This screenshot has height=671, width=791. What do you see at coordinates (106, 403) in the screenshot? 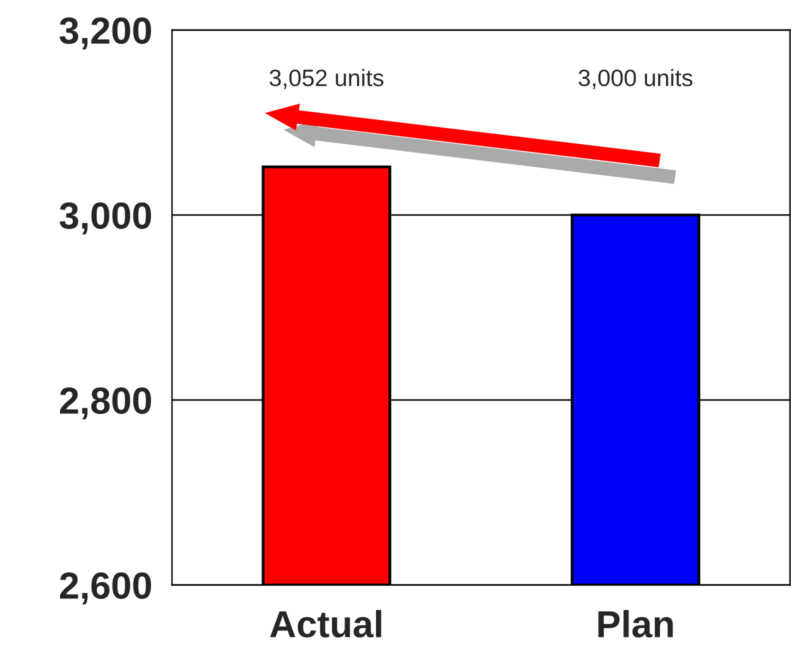
I see `y-tick-label: 2,800` at bounding box center [106, 403].